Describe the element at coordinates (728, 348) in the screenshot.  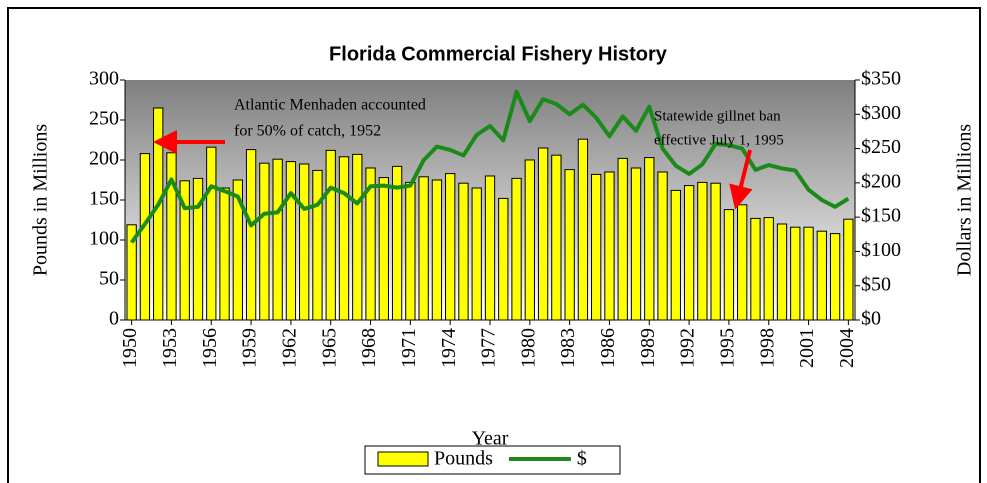
I see `x-tick-label: 1995` at that location.